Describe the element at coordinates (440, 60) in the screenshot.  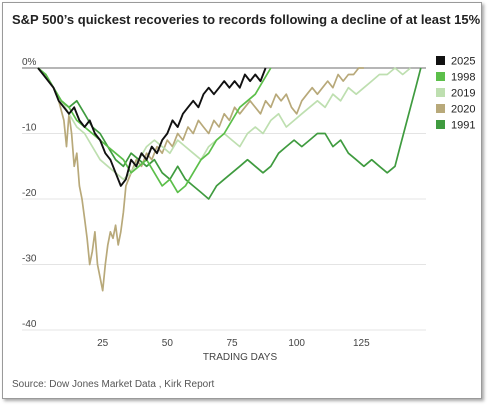
I see `legend-swatch-2025` at that location.